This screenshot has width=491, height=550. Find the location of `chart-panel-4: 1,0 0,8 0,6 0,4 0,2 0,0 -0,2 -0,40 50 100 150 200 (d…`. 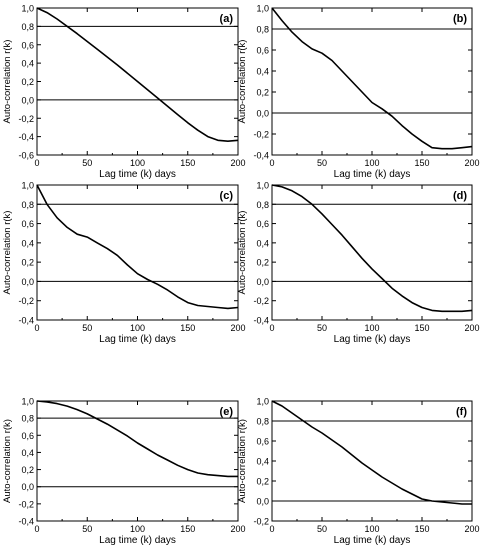

chart-panel-4: 1,0 0,8 0,6 0,4 0,2 0,0 -0,2 -0,40 50 100 150 200 (d… is located at coordinates (358, 263).